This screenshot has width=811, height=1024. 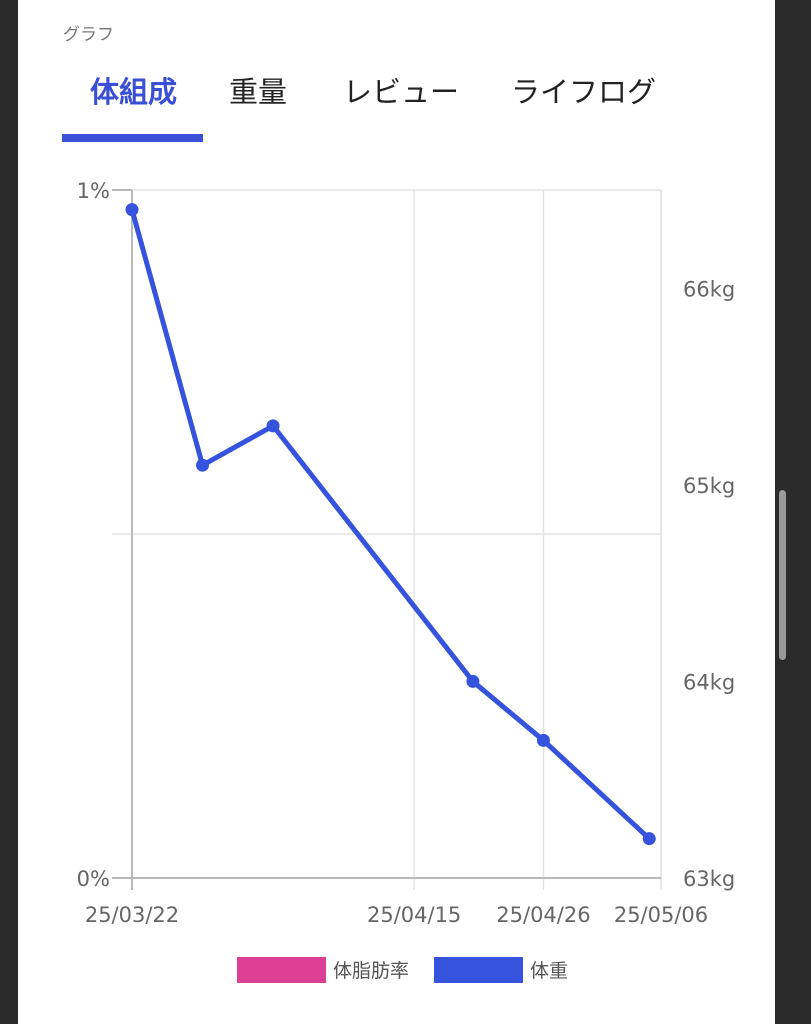 What do you see at coordinates (661, 915) in the screenshot?
I see `x-tick-label: 25/05/06` at bounding box center [661, 915].